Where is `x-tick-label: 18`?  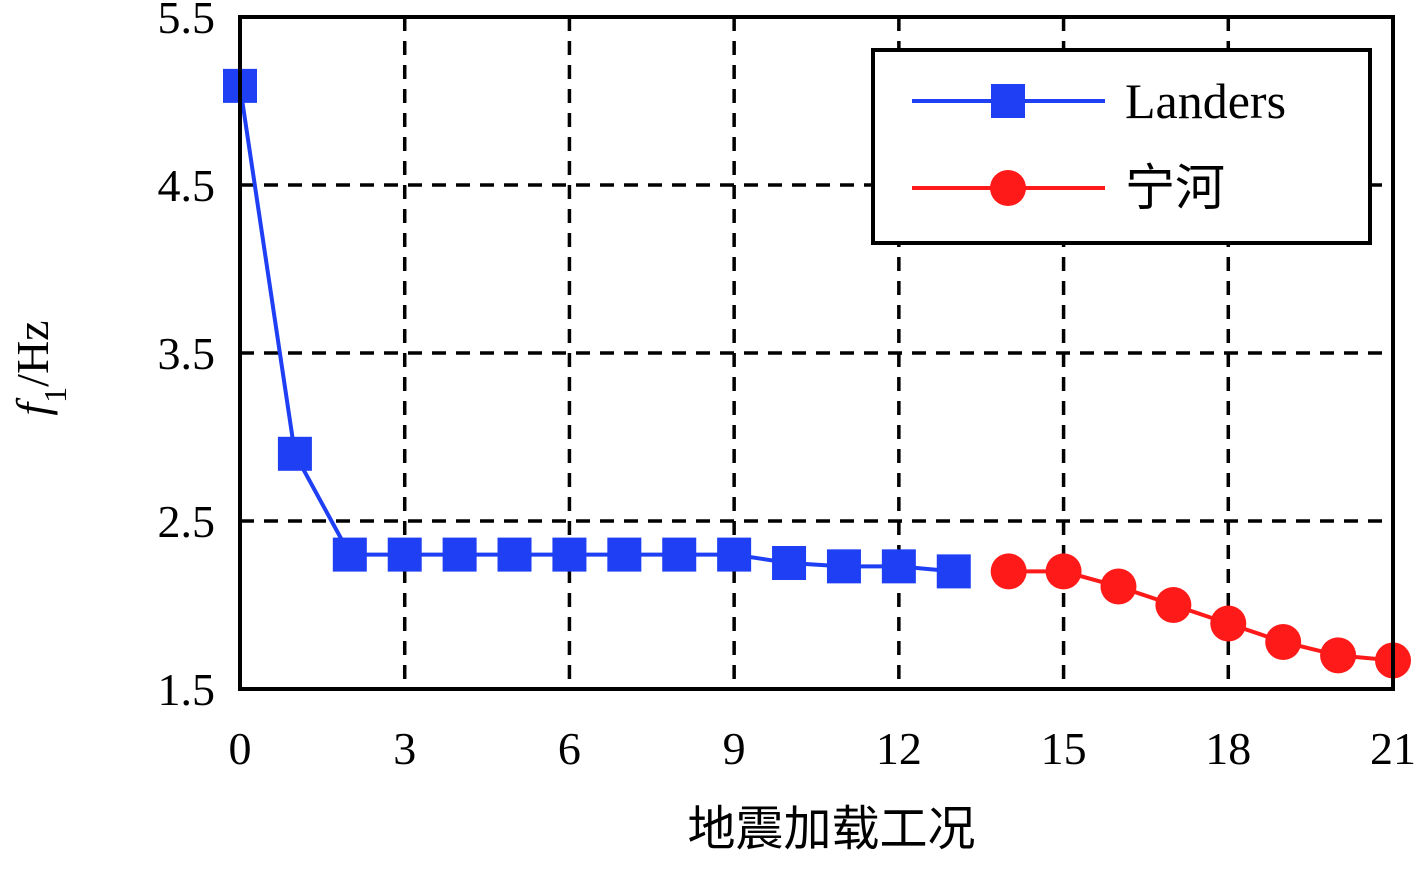
x-tick-label: 18 is located at coordinates (1228, 748).